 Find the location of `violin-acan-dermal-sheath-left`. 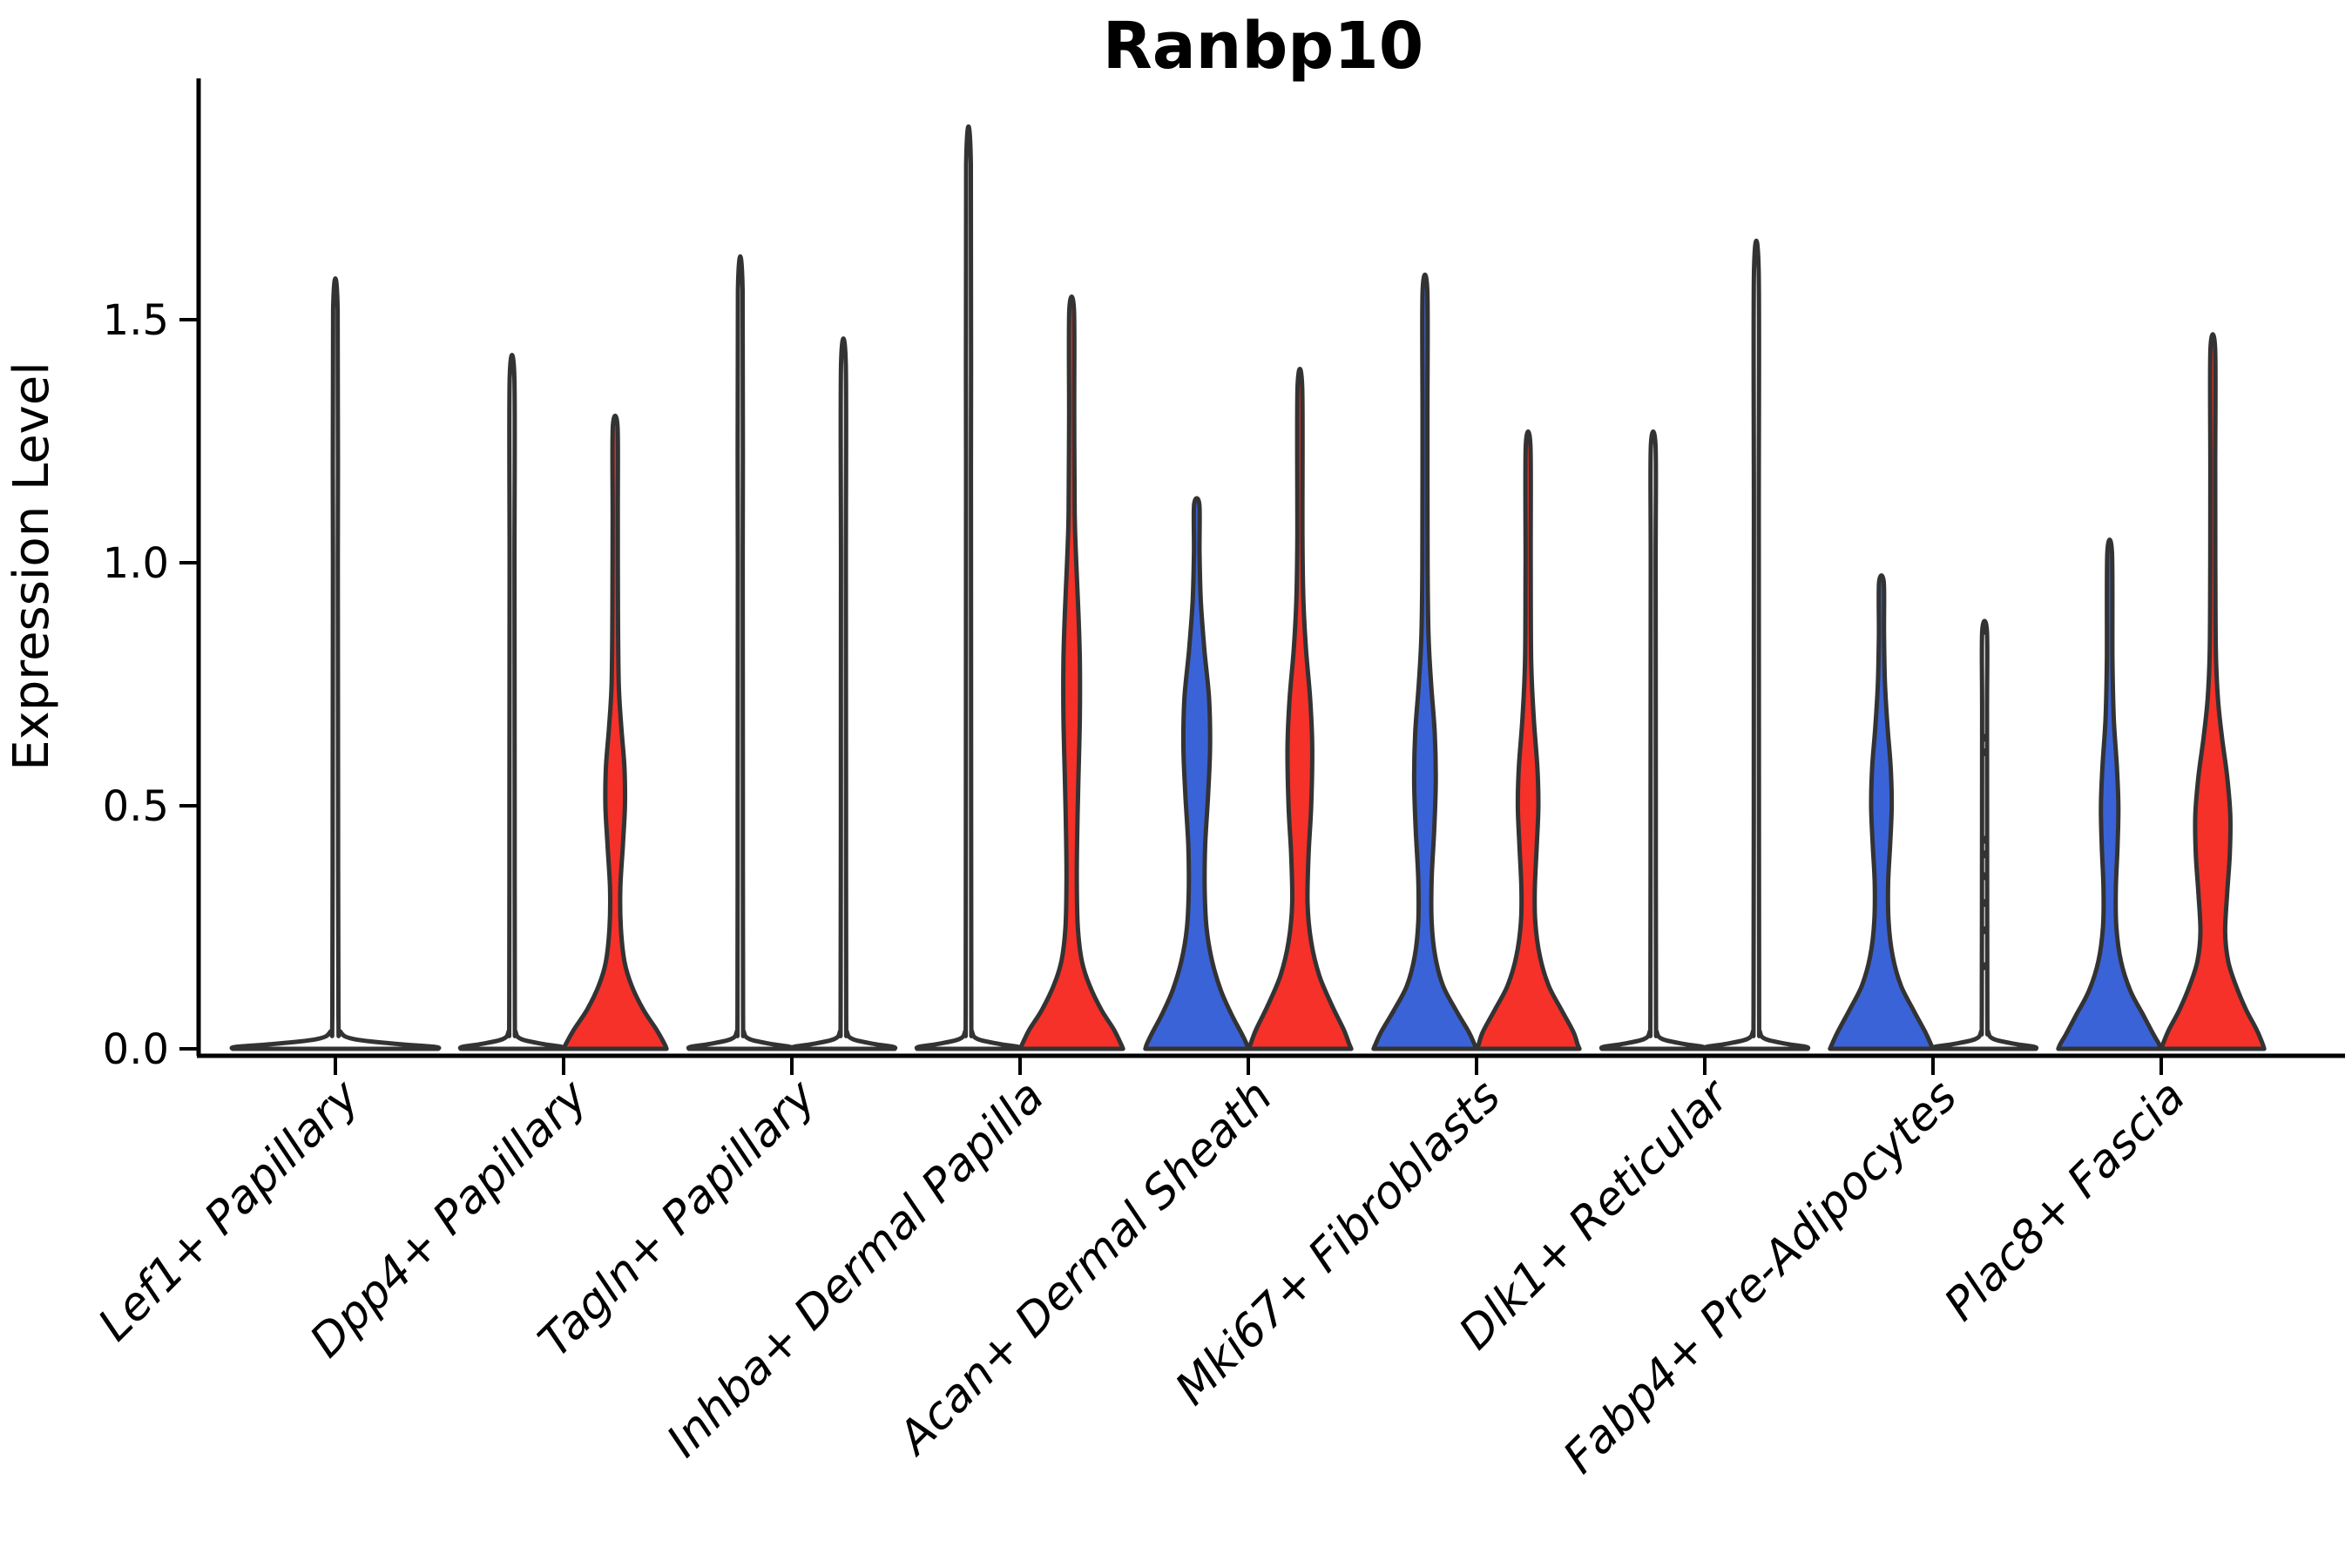

violin-acan-dermal-sheath-left is located at coordinates (1197, 773).